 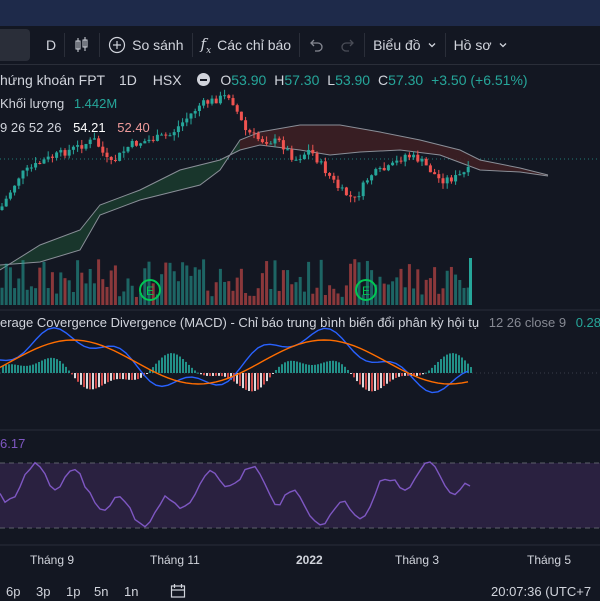 I want to click on symbol-name: hứng khoán FPT, so click(x=53, y=80).